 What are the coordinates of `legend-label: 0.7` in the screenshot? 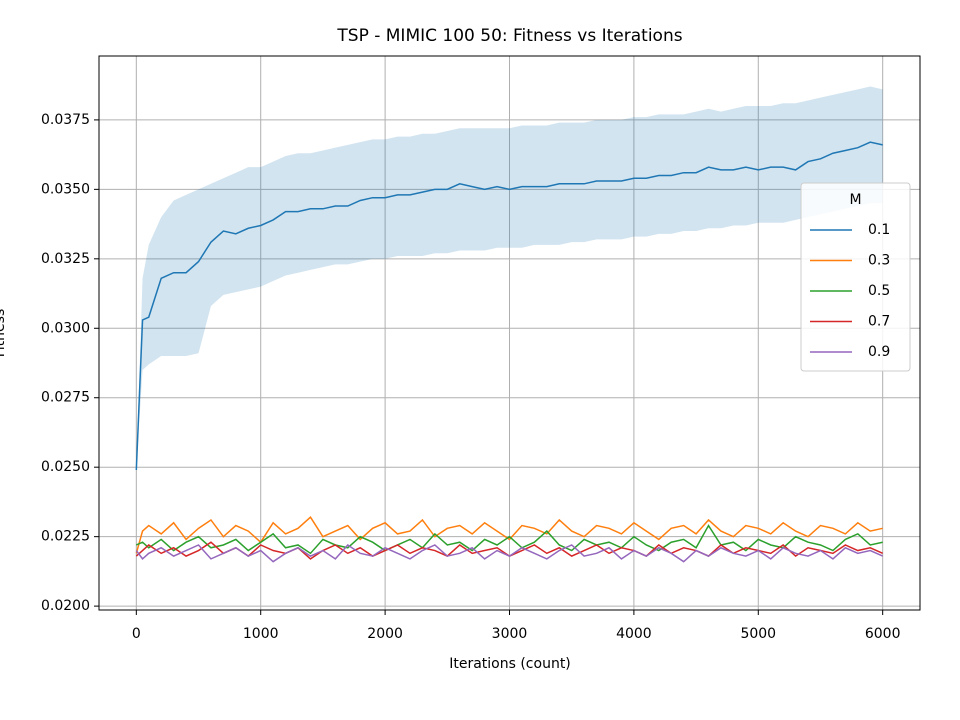 It's located at (879, 322).